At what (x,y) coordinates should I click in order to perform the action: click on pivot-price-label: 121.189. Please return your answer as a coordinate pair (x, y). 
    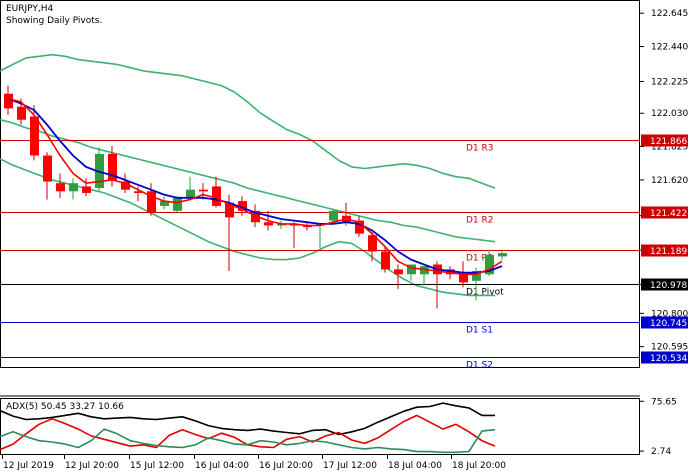
    Looking at the image, I should click on (668, 252).